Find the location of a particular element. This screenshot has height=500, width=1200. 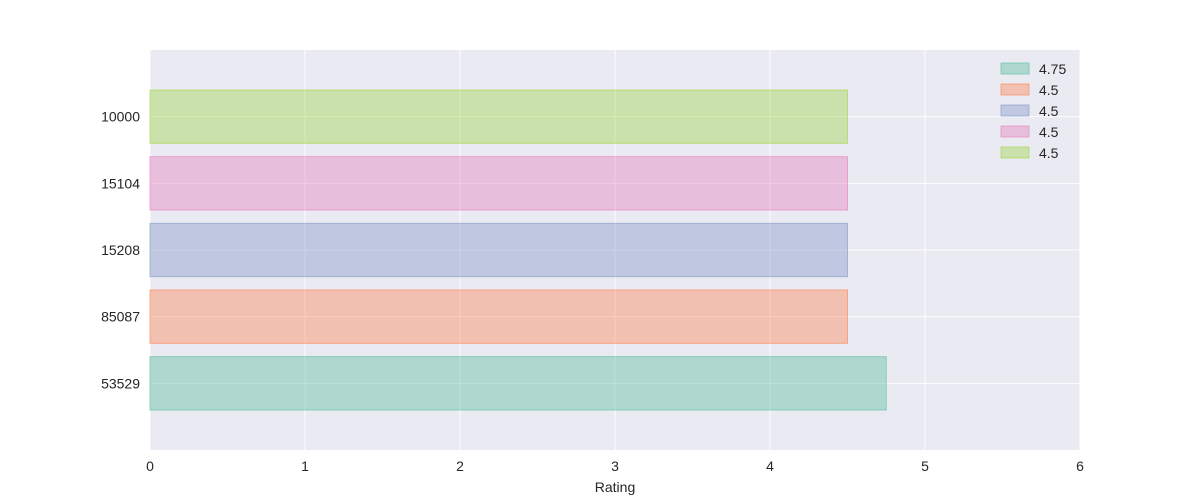

legend: 4.75 4.5 4.5 4.5 4.5 is located at coordinates (1033, 111).